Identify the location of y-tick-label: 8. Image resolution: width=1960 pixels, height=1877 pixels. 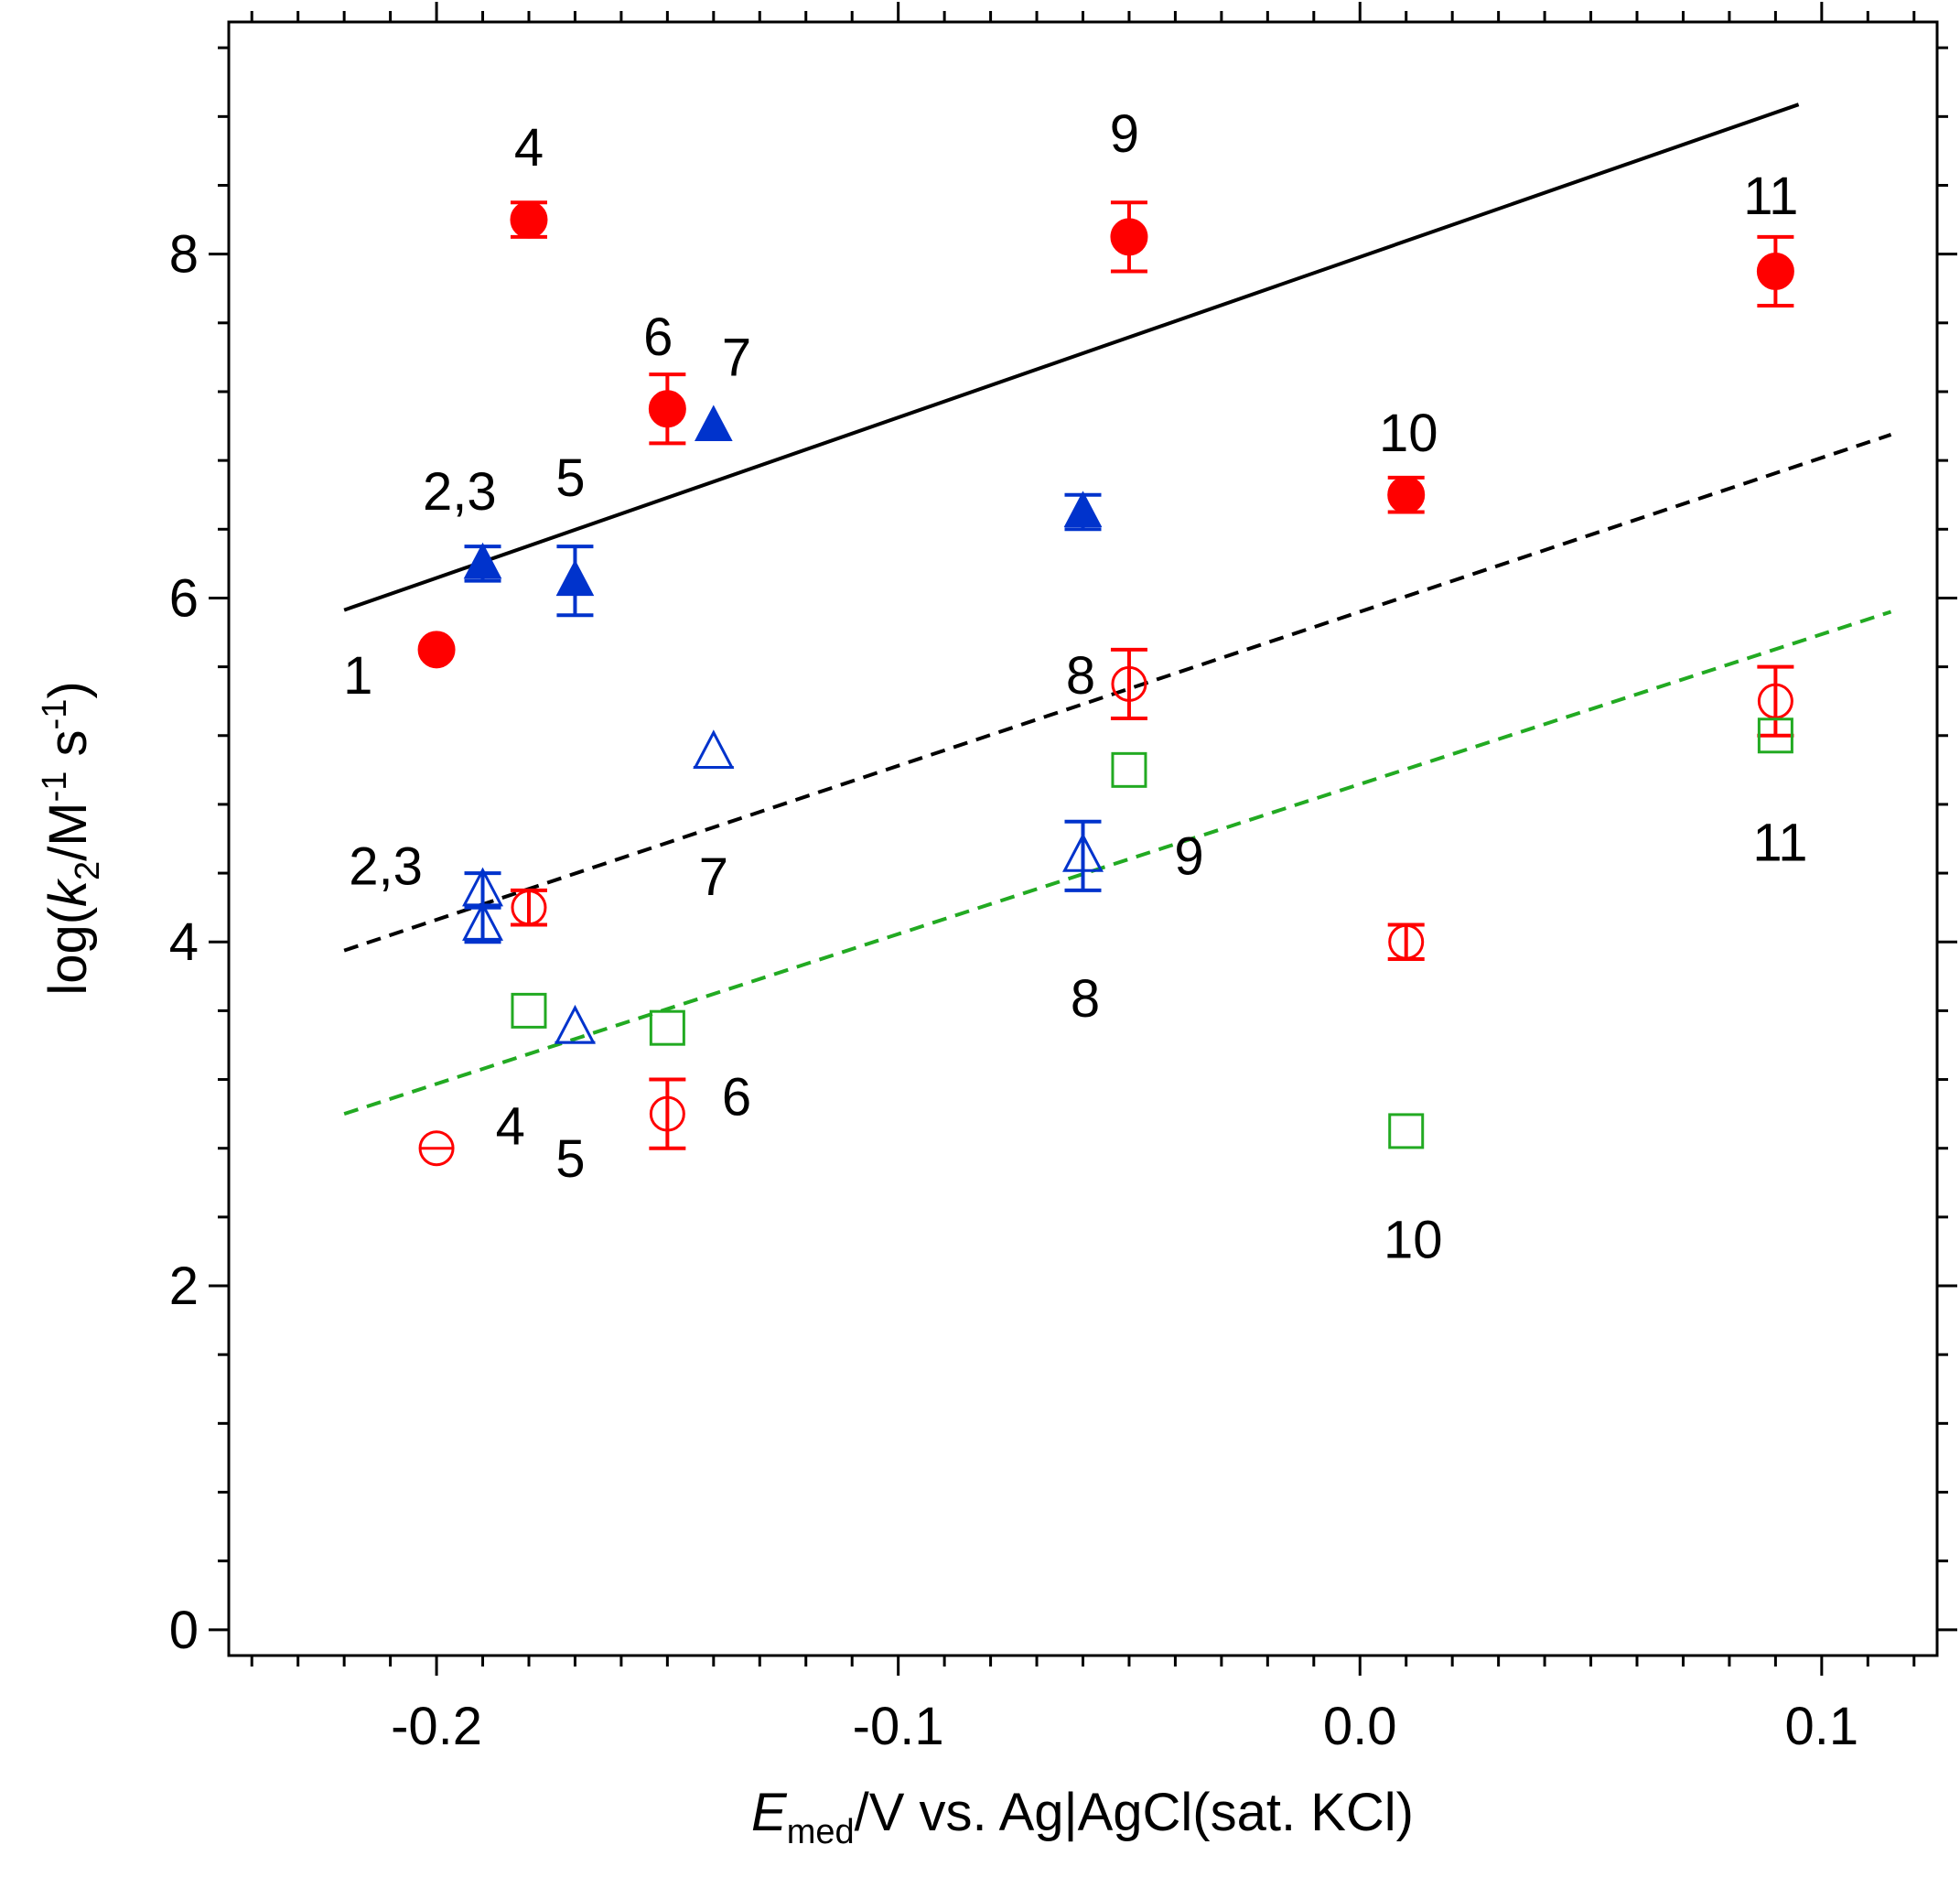
(184, 255).